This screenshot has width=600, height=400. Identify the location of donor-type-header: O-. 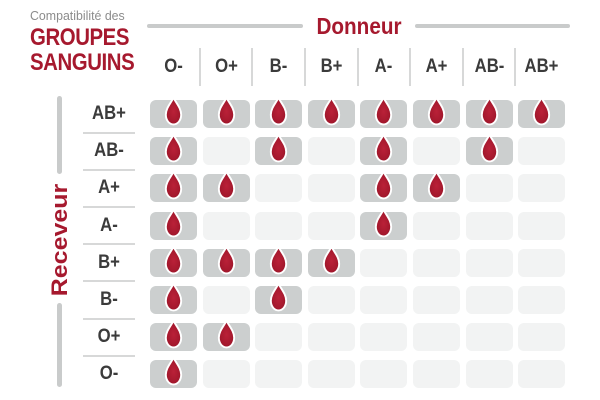
(173, 66).